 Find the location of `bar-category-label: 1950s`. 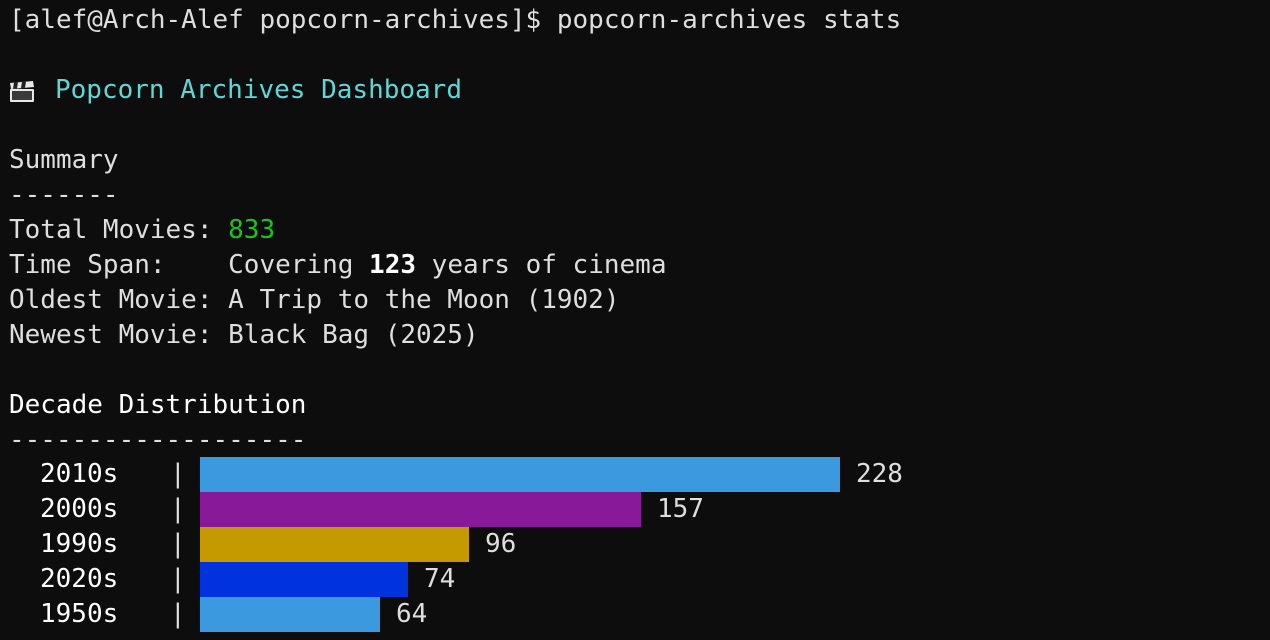

bar-category-label: 1950s is located at coordinates (79, 614).